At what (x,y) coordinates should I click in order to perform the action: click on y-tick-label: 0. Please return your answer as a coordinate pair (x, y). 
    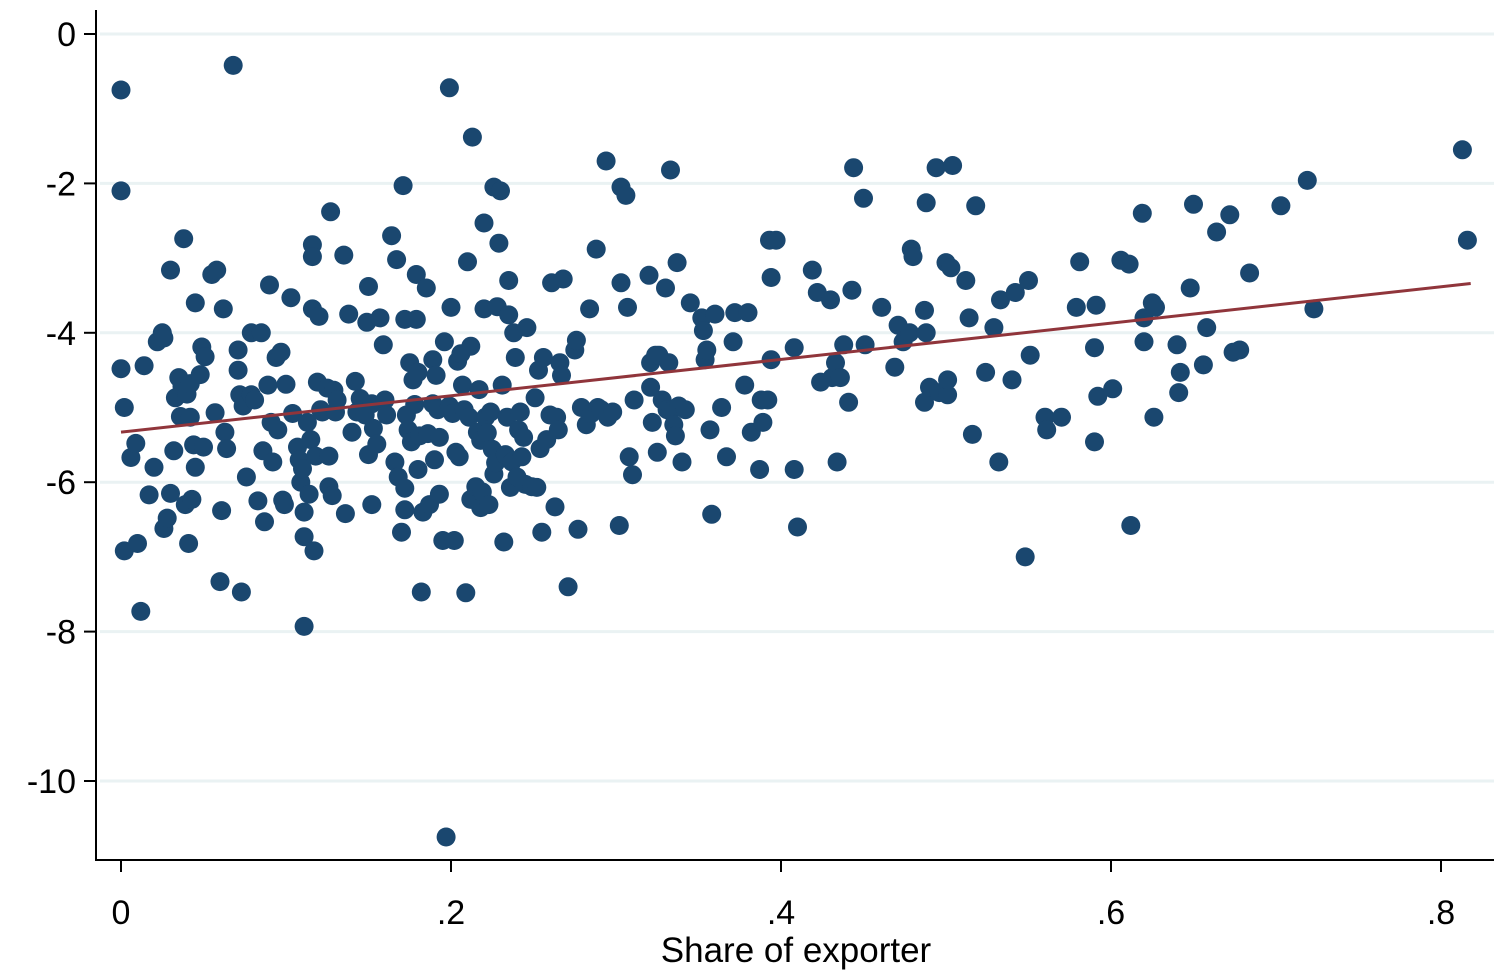
    Looking at the image, I should click on (66, 35).